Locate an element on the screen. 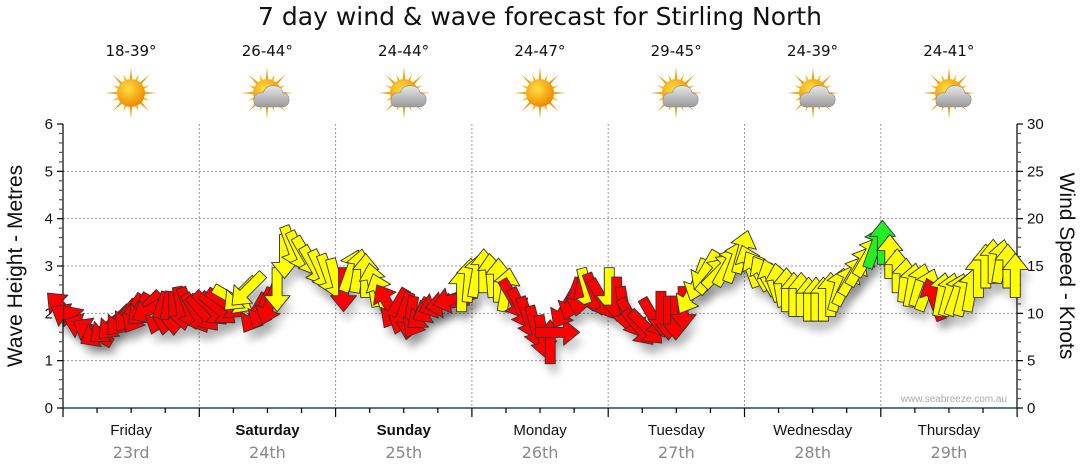 The image size is (1080, 475). day-forecast-tuesday: 29-45° is located at coordinates (676, 81).